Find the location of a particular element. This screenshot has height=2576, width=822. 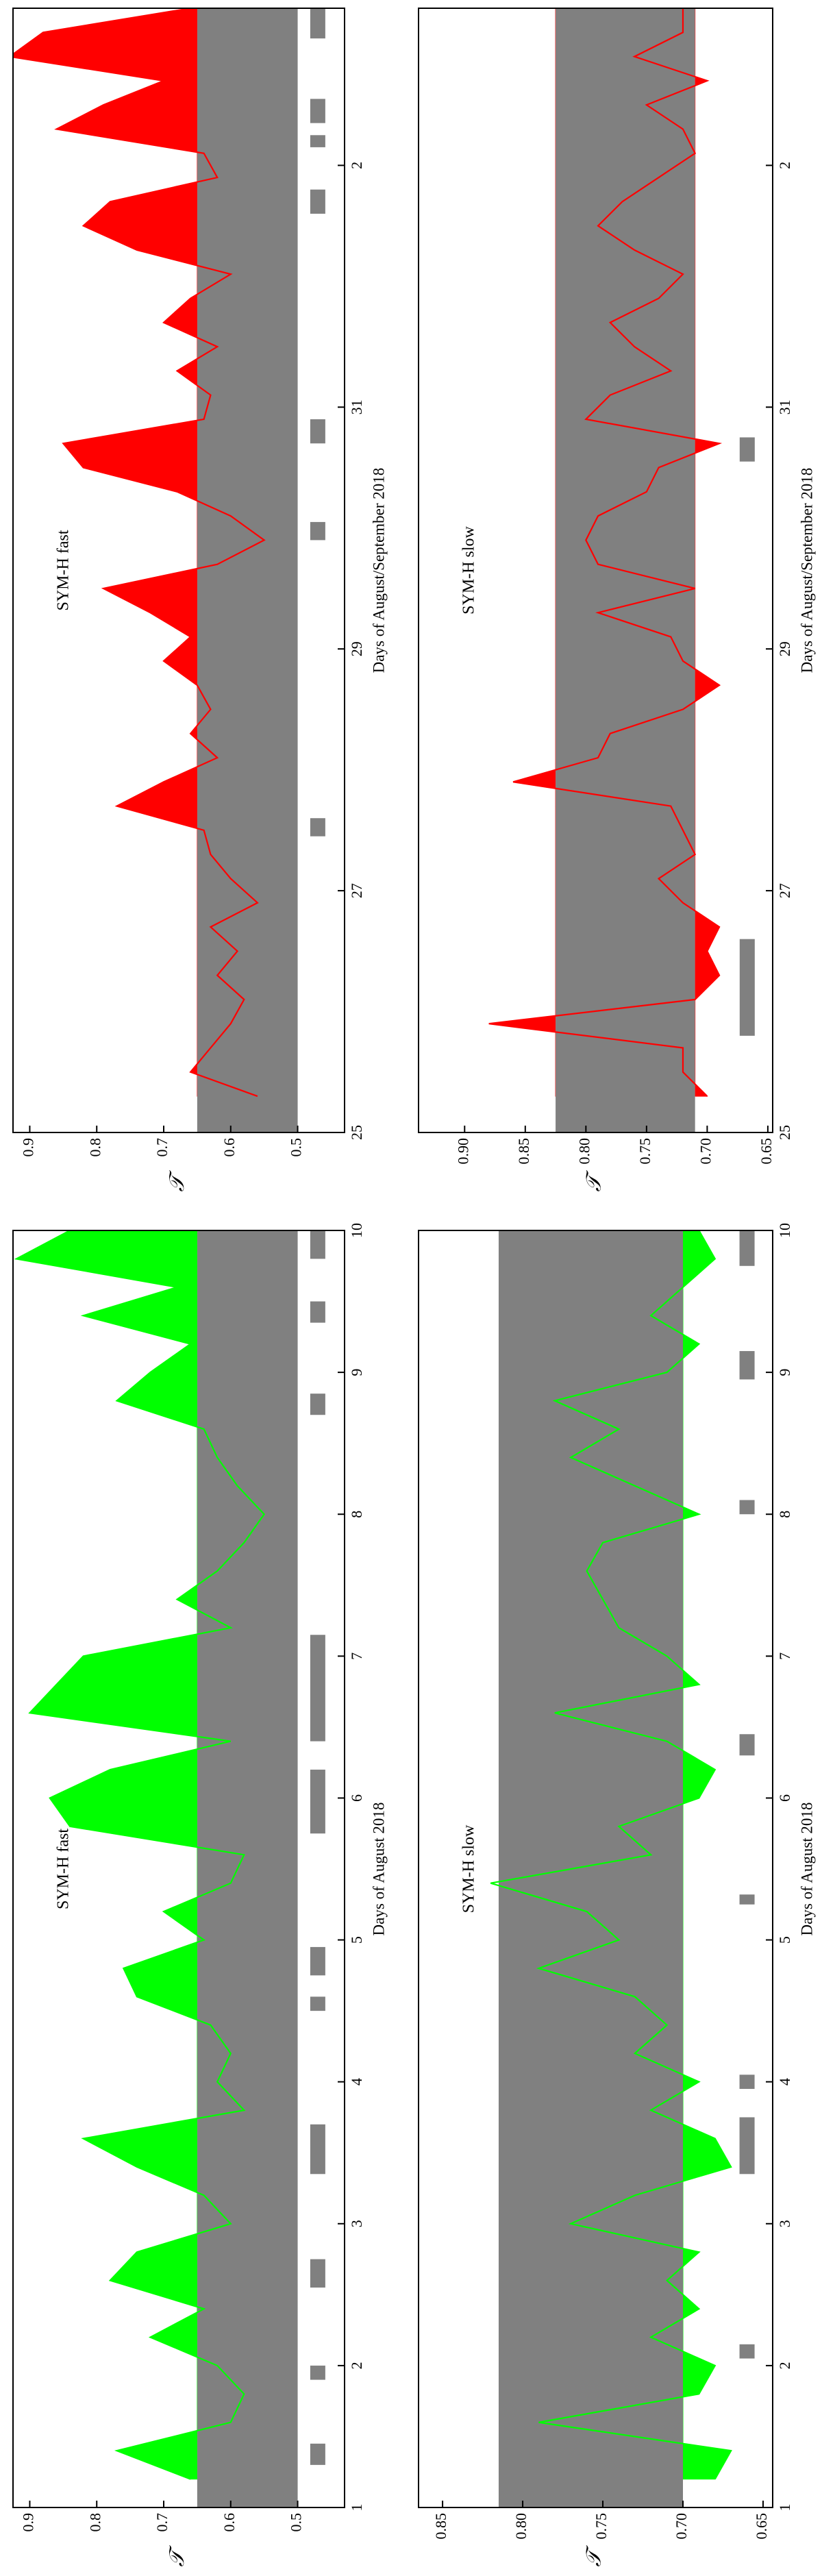

y-tick-label: 0.90 is located at coordinates (463, 1151).